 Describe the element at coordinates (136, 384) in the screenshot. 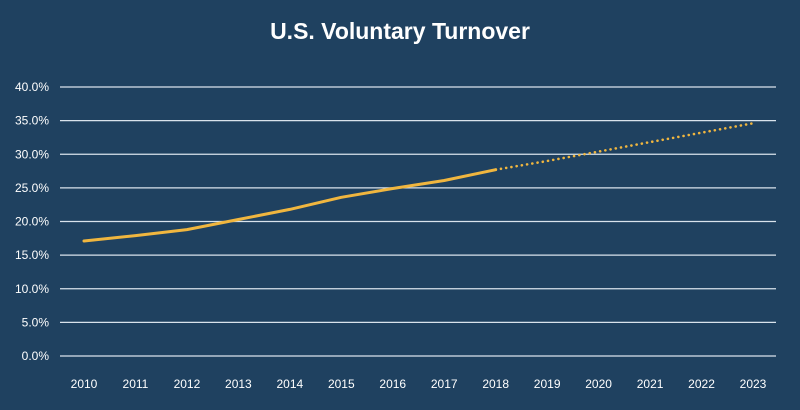

I see `x-tick-label: 2011` at that location.